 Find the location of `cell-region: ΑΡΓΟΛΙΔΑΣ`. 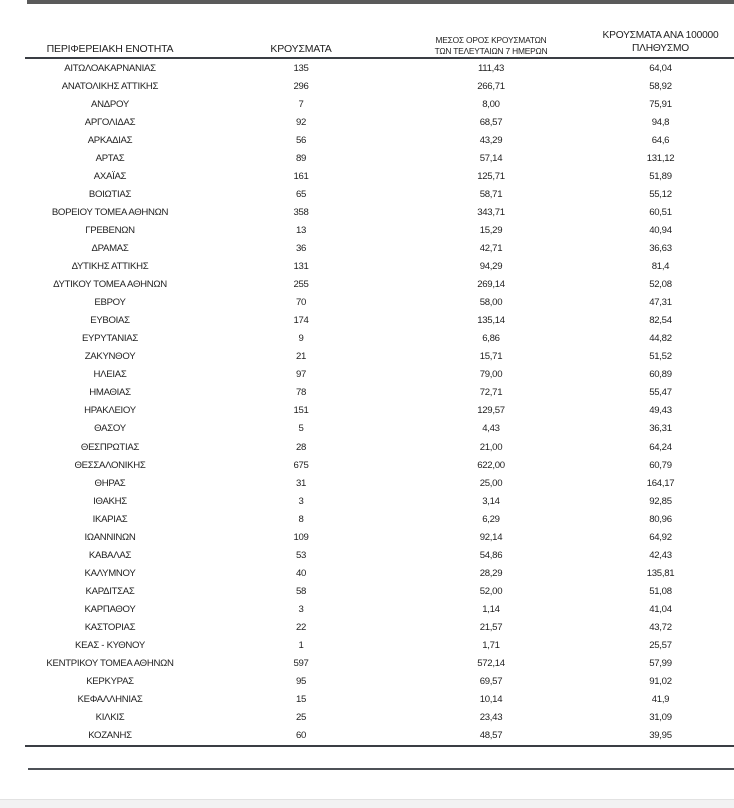

cell-region: ΑΡΓΟΛΙΔΑΣ is located at coordinates (110, 122).